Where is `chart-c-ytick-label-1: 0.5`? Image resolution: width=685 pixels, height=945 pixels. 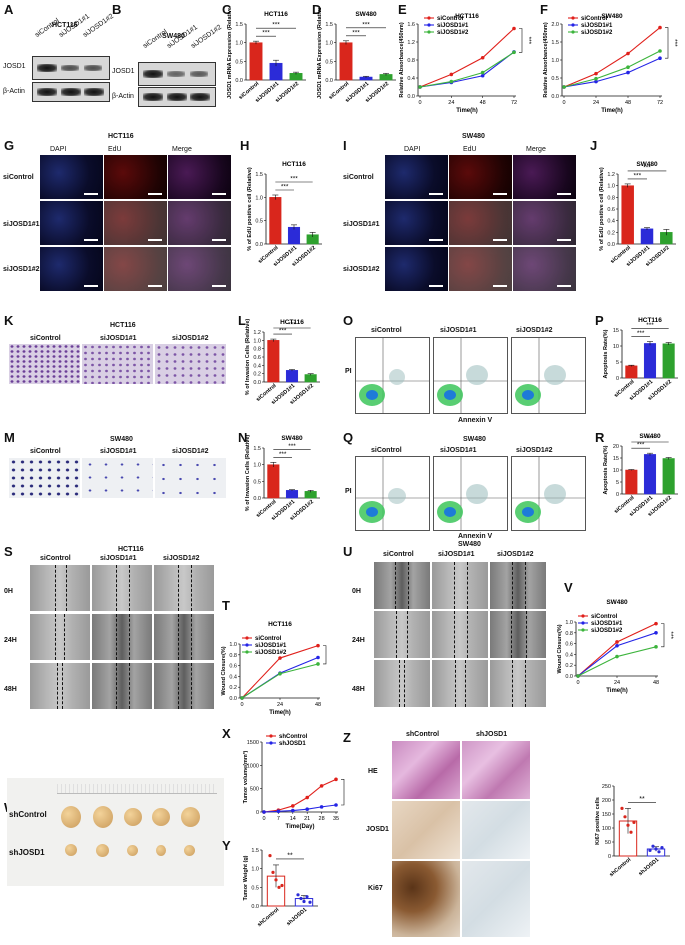 chart-c-ytick-label-1: 0.5 is located at coordinates (239, 62).